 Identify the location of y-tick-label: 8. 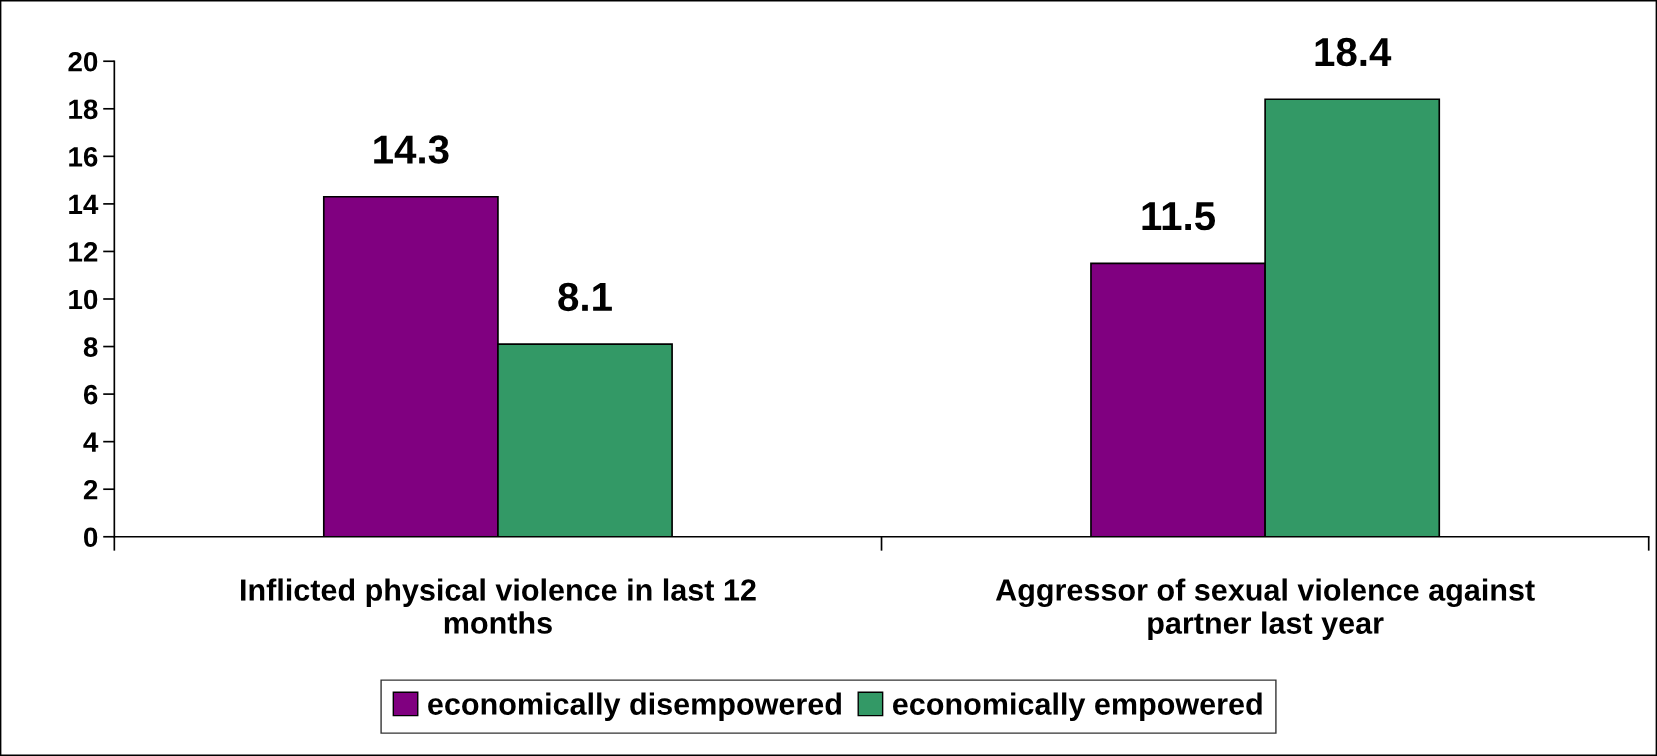
(90, 347).